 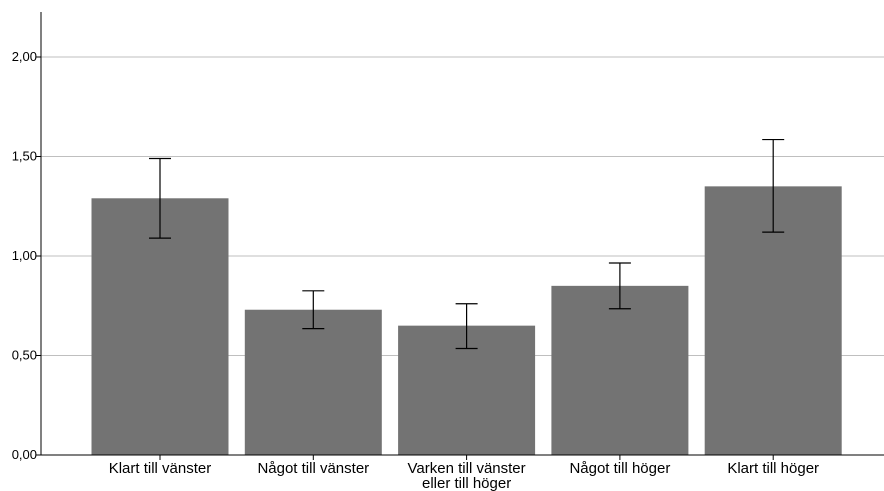 I want to click on x-category-label: Något till vänster, so click(x=313, y=468).